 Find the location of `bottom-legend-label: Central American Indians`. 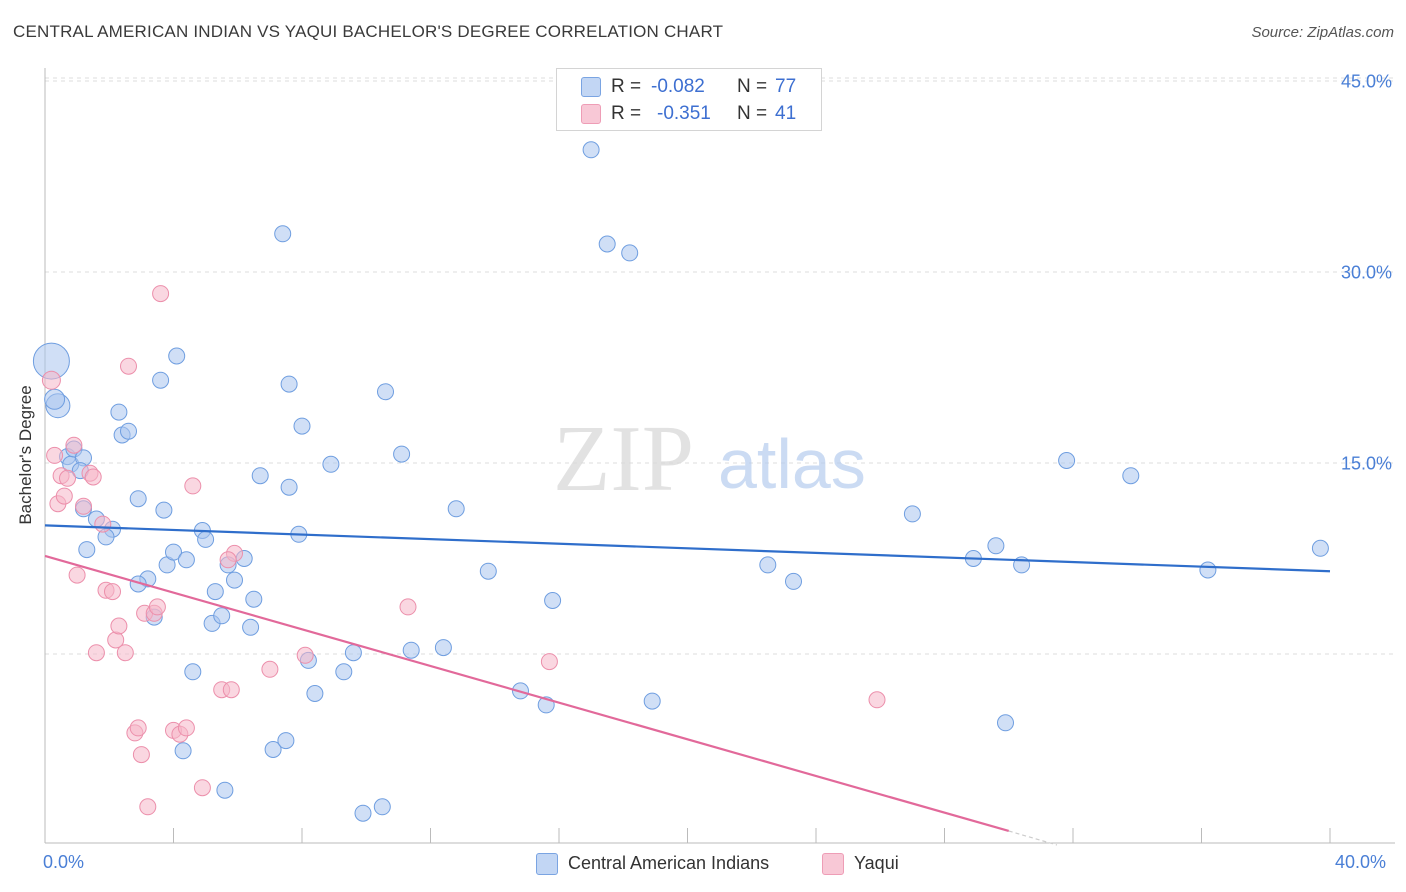

bottom-legend-label: Central American Indians is located at coordinates (669, 863).